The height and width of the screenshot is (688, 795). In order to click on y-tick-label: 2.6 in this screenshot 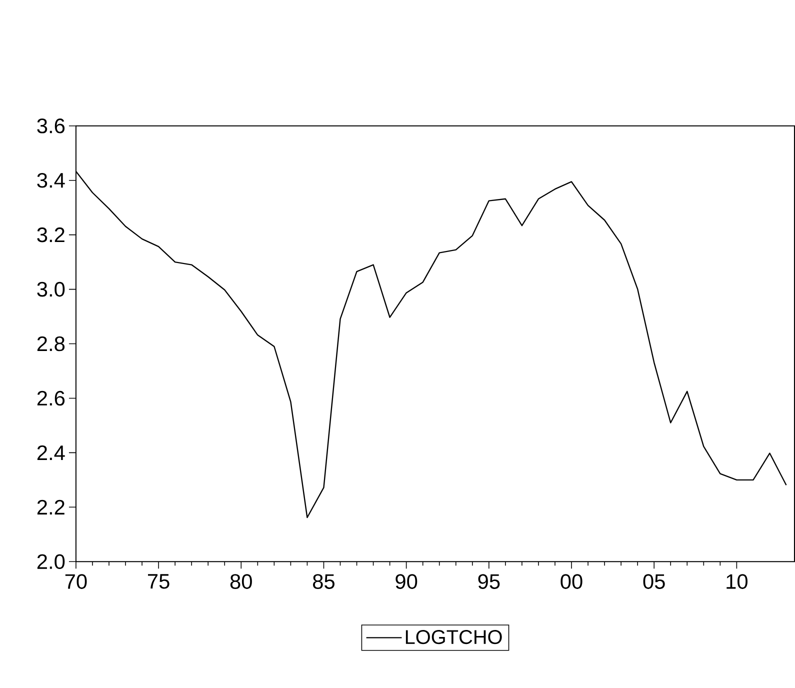, I will do `click(51, 398)`.